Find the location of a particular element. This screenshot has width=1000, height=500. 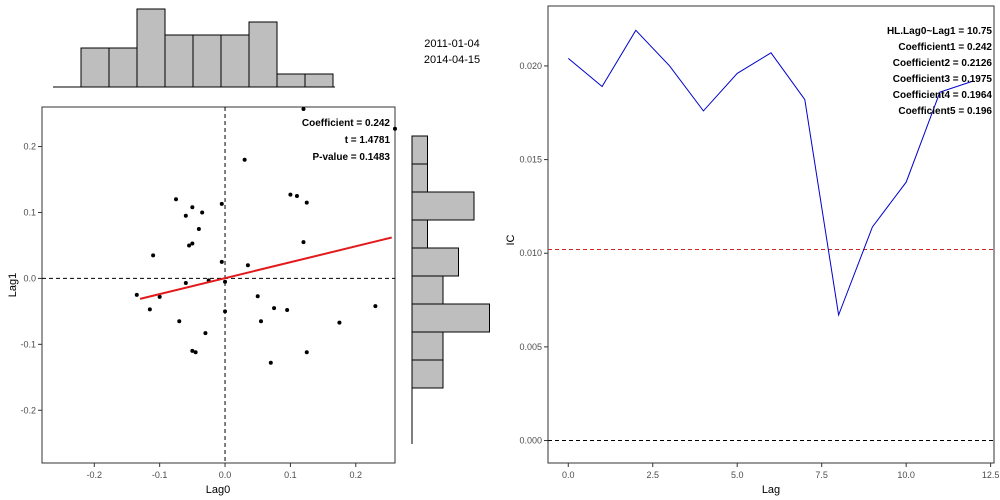

line-x-axis-label: Lag is located at coordinates (771, 490).